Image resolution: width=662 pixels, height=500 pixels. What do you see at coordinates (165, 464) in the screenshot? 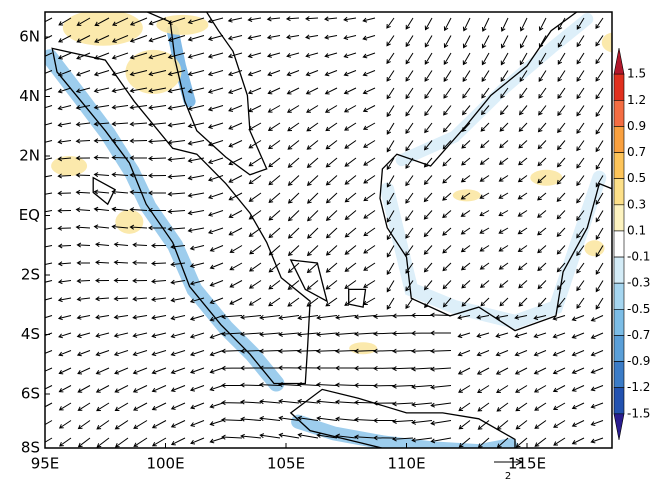
I see `lon-label: 100E` at bounding box center [165, 464].